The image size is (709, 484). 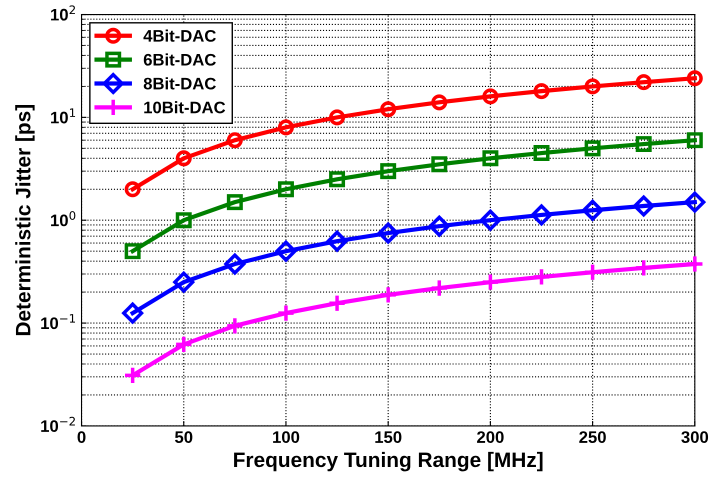 What do you see at coordinates (63, 218) in the screenshot?
I see `y-tick-label: 10$^{0}$` at bounding box center [63, 218].